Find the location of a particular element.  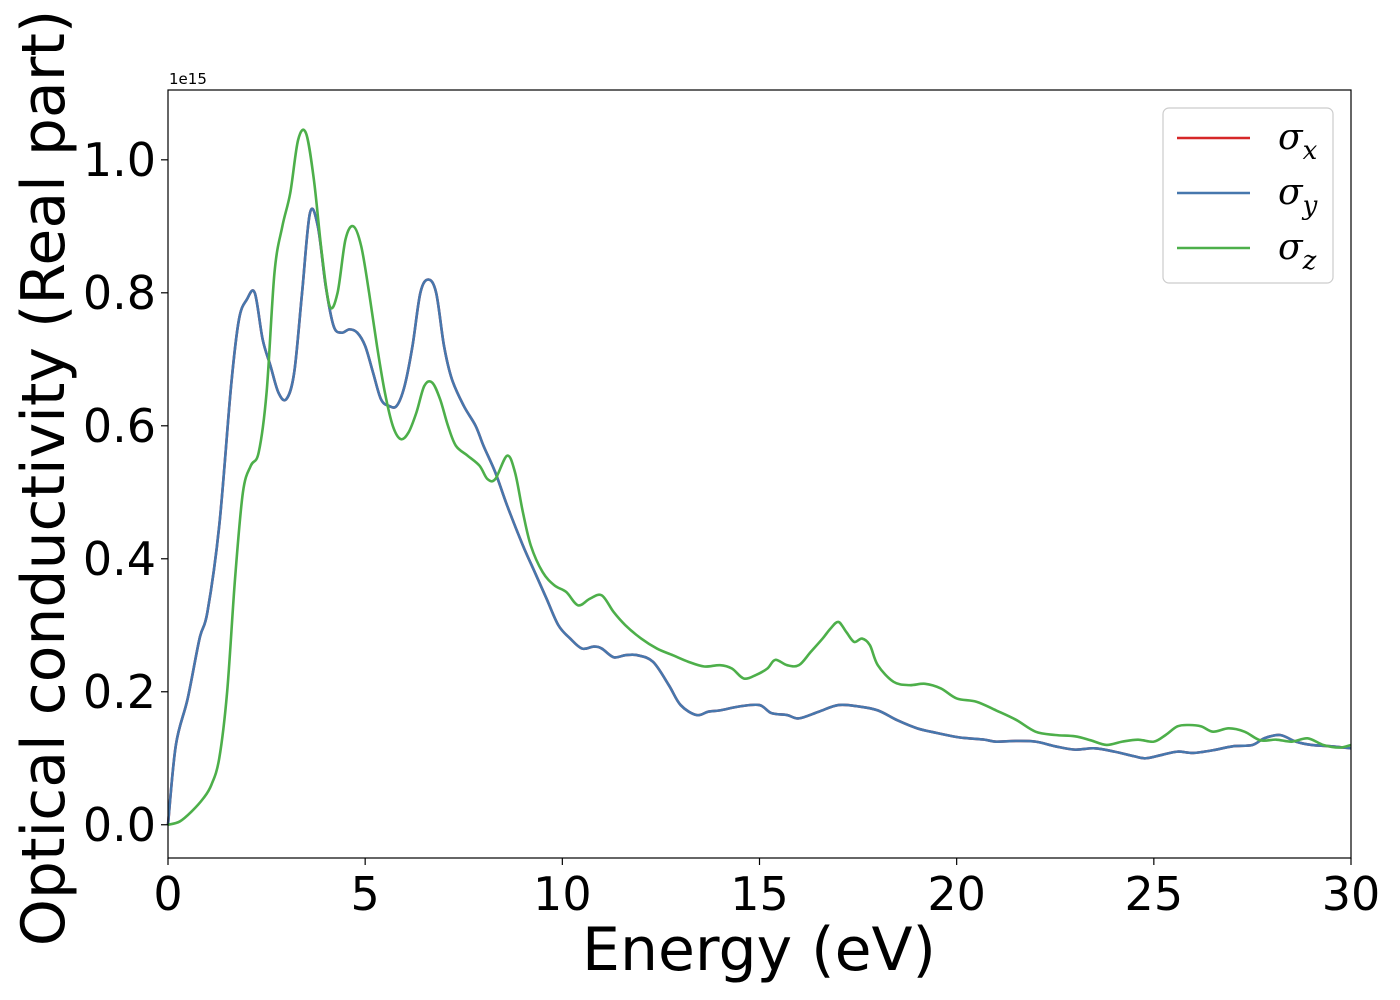

x-tick-label: 10 is located at coordinates (562, 894).